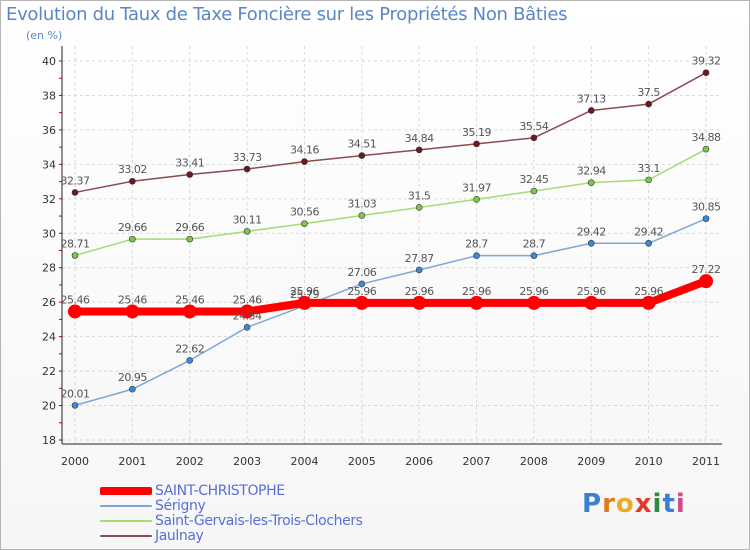  I want to click on data-label: 24.54, so click(247, 315).